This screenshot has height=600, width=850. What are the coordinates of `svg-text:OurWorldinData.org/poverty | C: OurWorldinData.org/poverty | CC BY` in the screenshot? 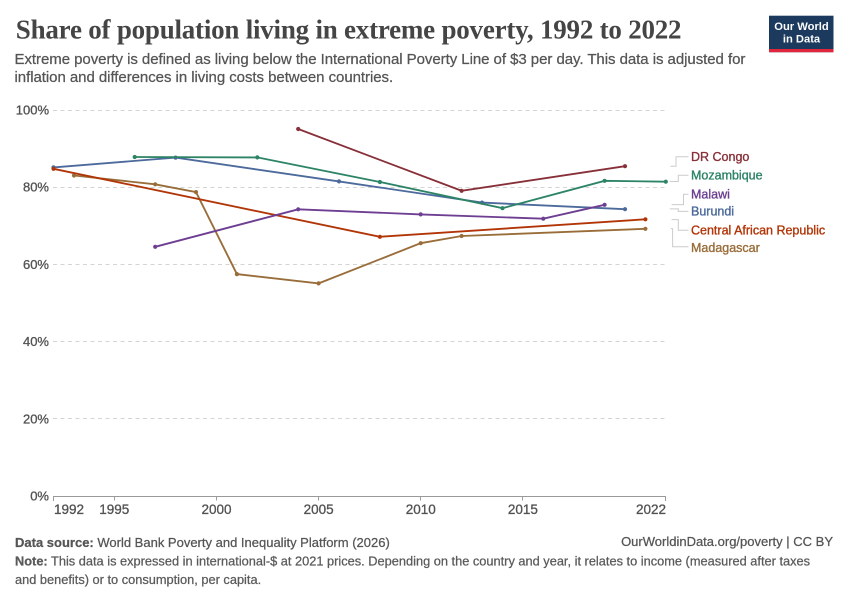 It's located at (727, 541).